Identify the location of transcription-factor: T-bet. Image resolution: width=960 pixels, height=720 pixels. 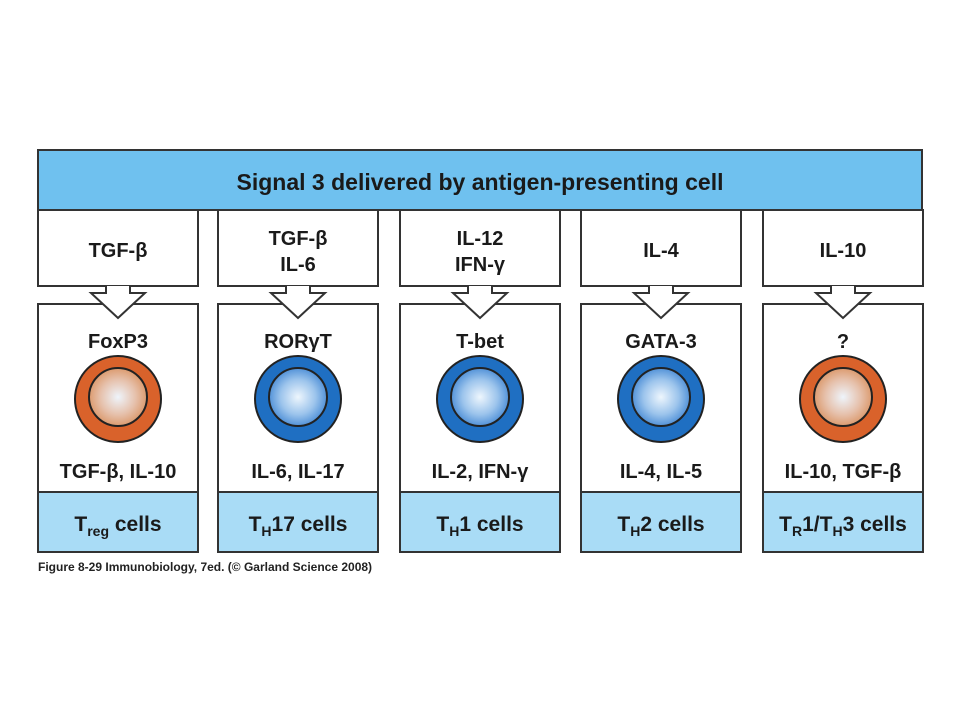
(480, 342).